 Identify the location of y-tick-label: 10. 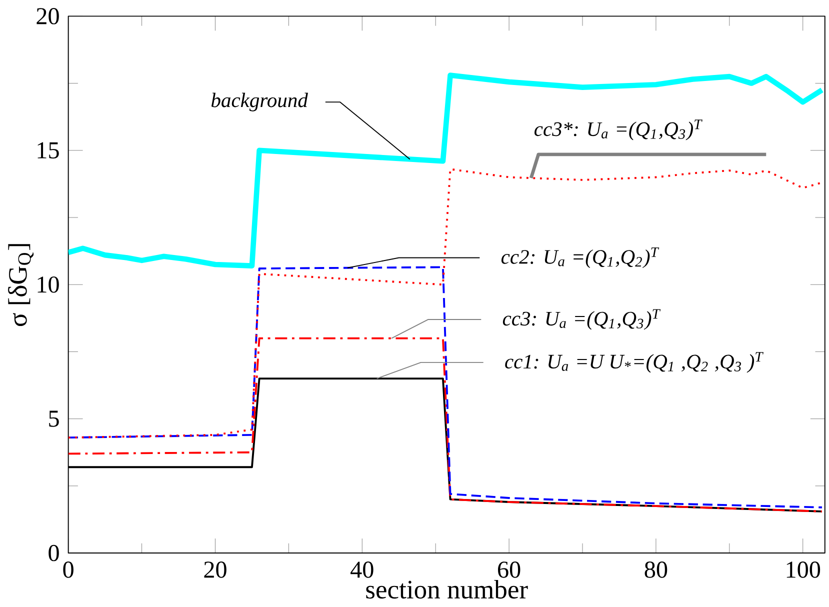
(48, 284).